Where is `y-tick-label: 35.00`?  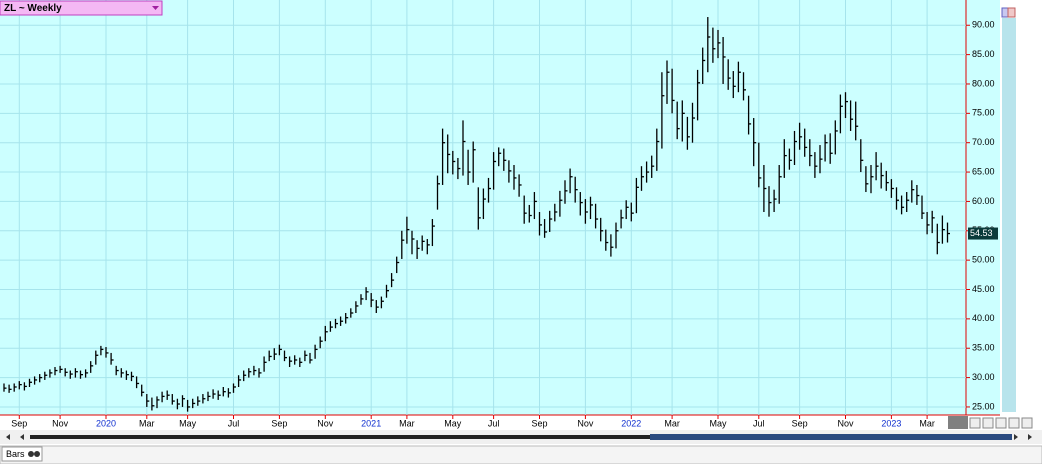 y-tick-label: 35.00 is located at coordinates (983, 348).